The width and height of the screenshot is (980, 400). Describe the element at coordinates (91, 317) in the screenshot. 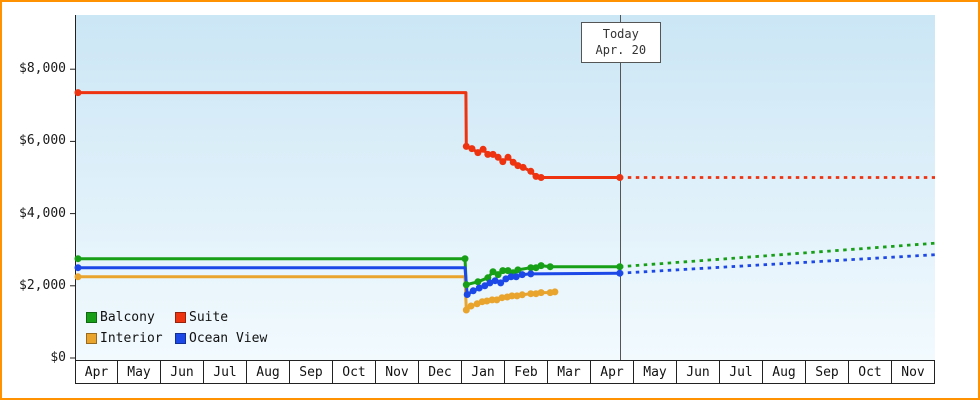

I see `legend-swatch-balcony` at that location.